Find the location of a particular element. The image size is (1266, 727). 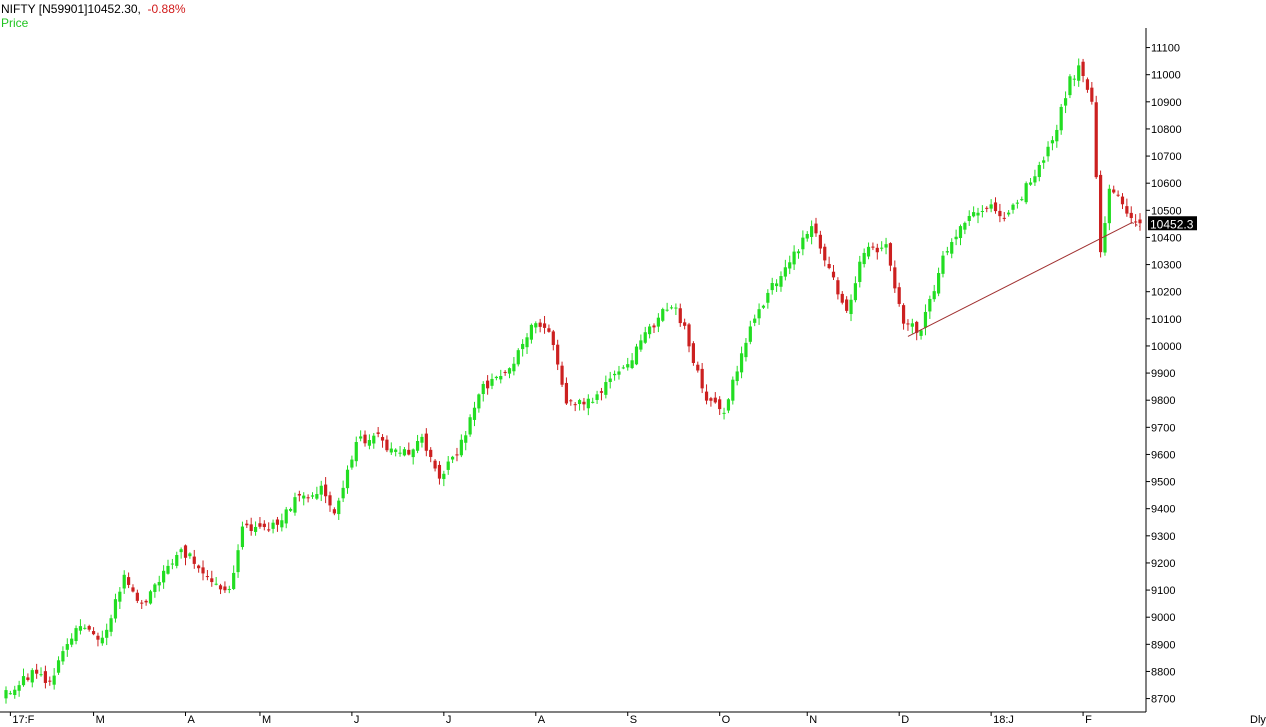

price-tick-label: 8700 is located at coordinates (1163, 700).